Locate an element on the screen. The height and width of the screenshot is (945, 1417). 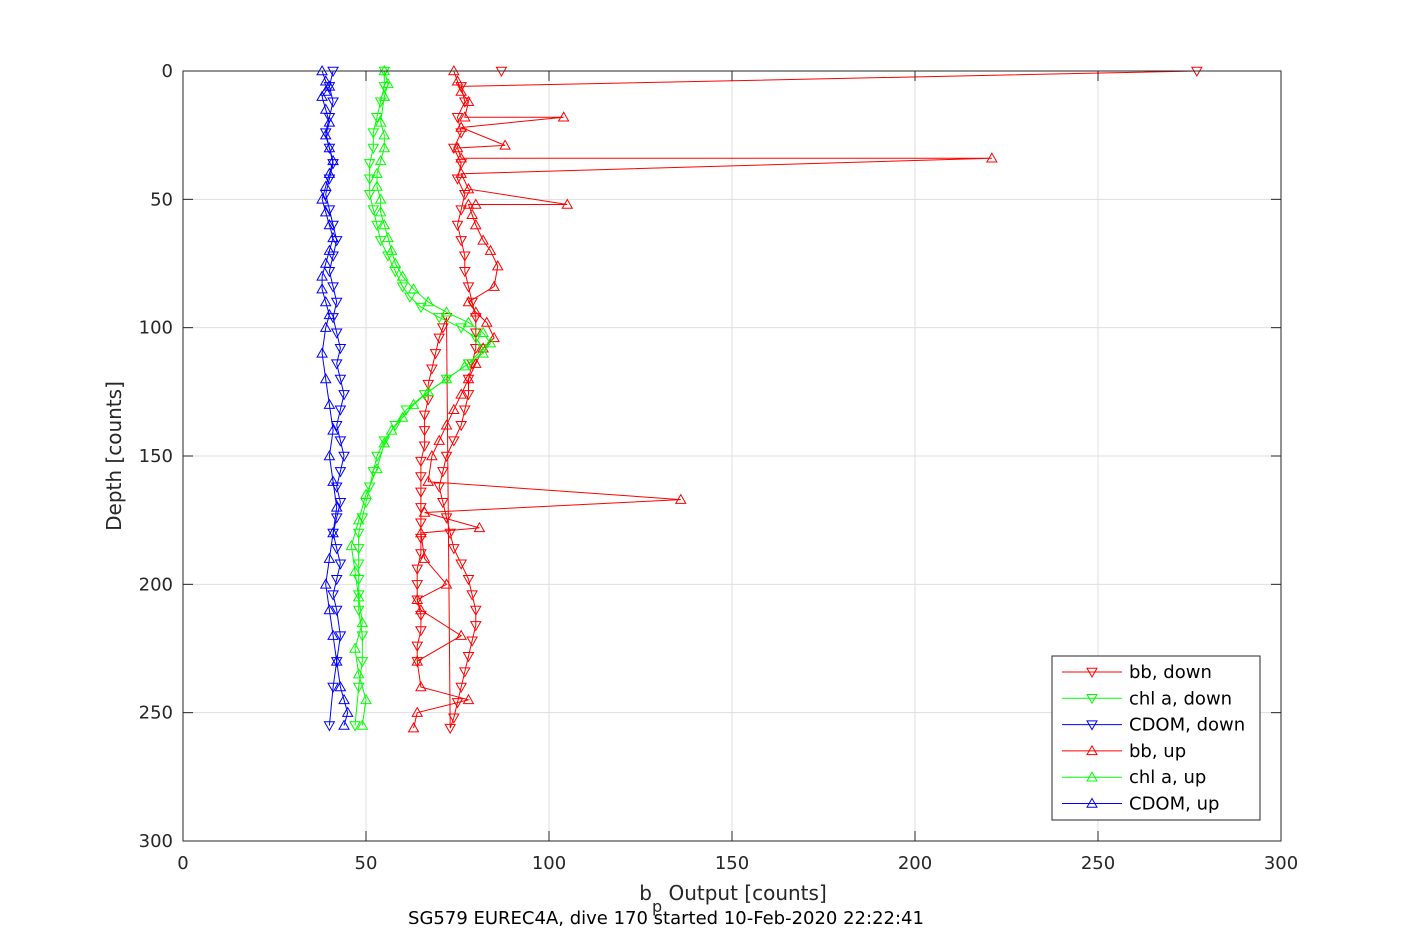
x-axis-label-b: b is located at coordinates (645, 893).